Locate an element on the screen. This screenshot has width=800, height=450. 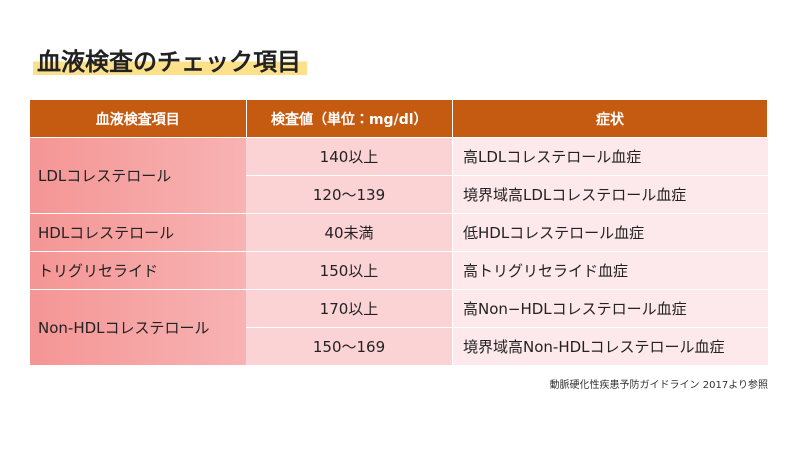
column-header: 症状 is located at coordinates (610, 119).